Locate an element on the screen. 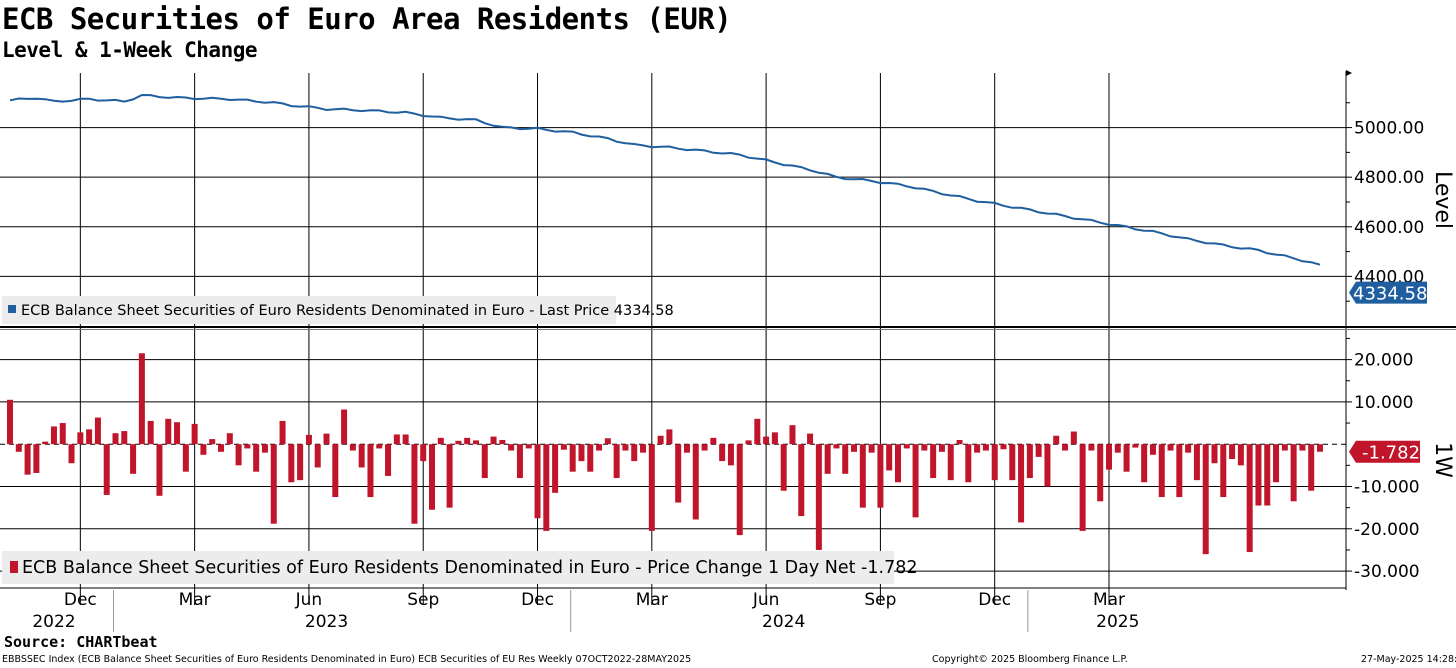 The height and width of the screenshot is (668, 1456). legend-box-change is located at coordinates (448, 567).